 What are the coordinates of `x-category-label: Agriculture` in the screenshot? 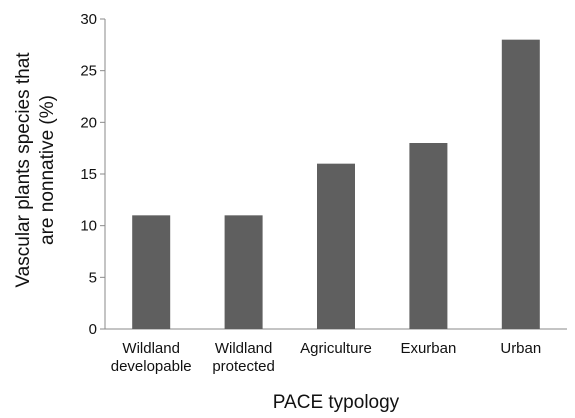 It's located at (336, 348).